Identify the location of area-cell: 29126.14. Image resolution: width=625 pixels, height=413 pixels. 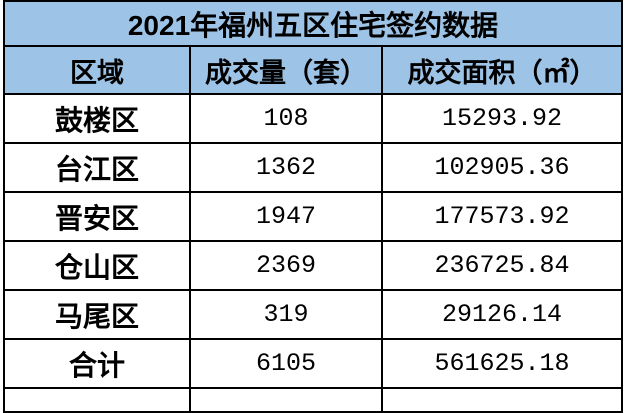
(502, 314).